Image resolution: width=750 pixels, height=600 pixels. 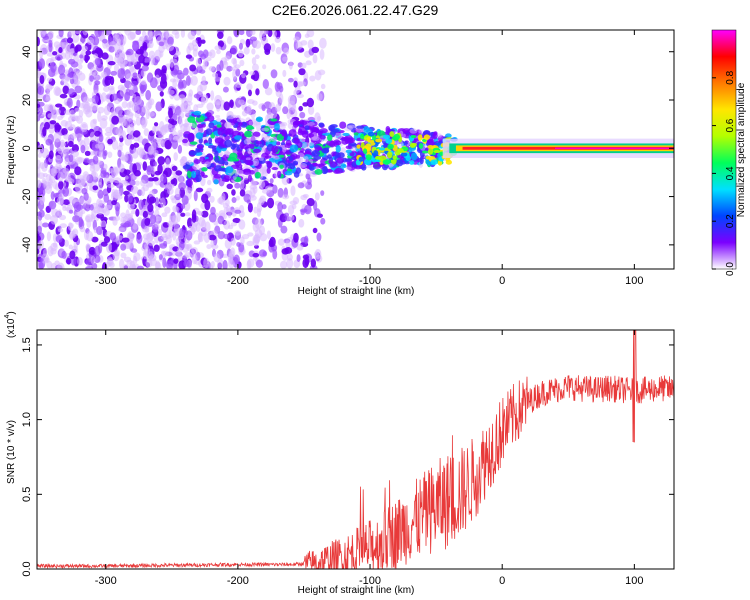 I want to click on colorbar-ticks: 0.0 0.2 0.4 0.6 0.8, so click(x=724, y=173).